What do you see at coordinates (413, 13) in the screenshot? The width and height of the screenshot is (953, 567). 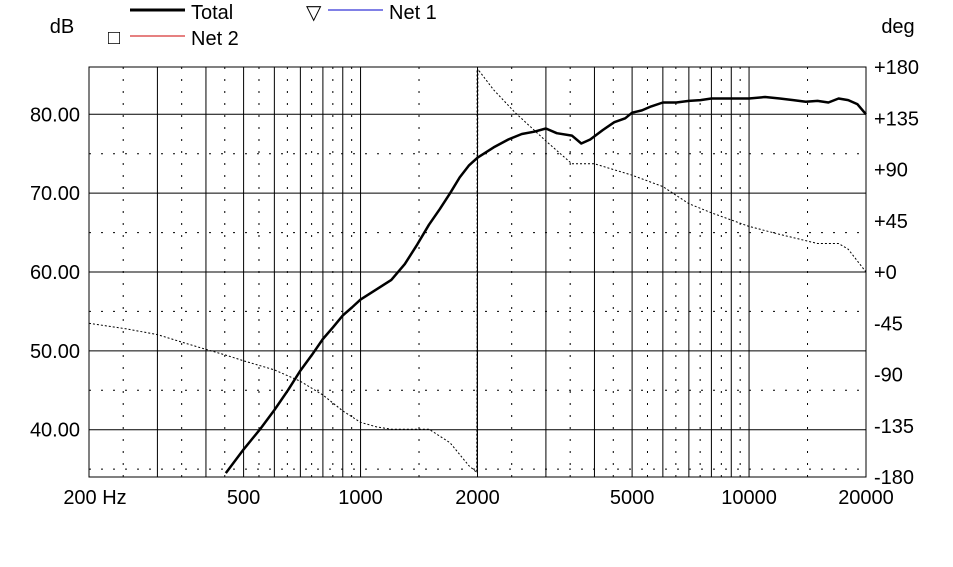 I see `legend-net1-label: Net 1` at bounding box center [413, 13].